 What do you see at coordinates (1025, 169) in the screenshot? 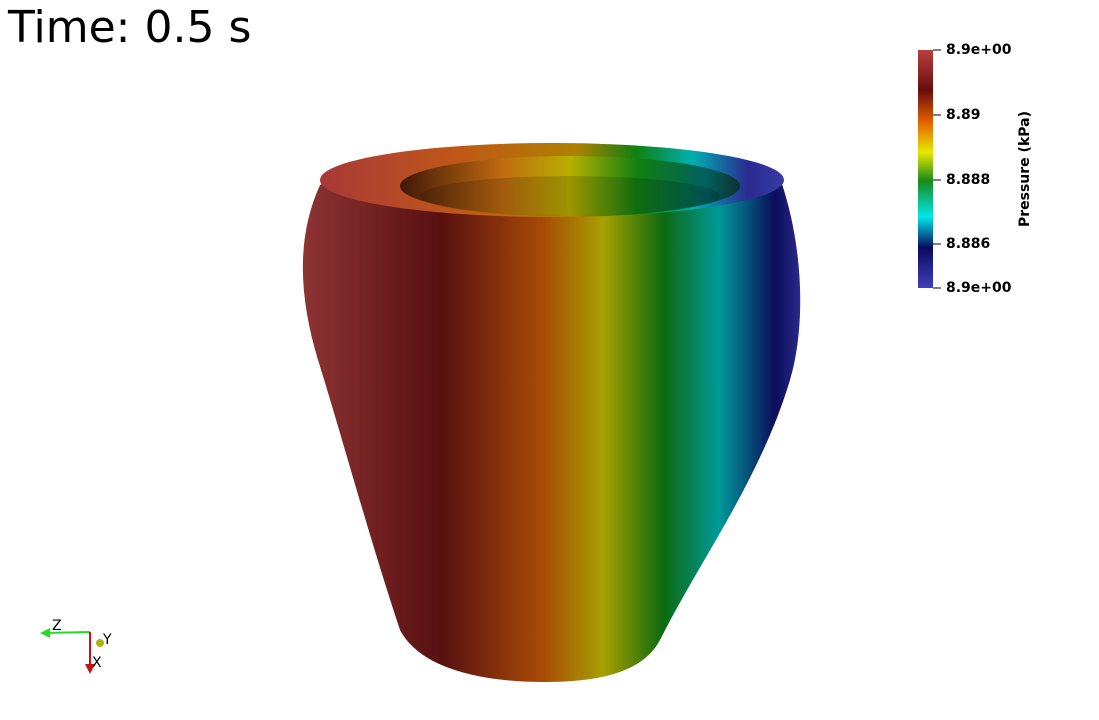
I see `colorbar-title: Pressure (kPa)` at bounding box center [1025, 169].